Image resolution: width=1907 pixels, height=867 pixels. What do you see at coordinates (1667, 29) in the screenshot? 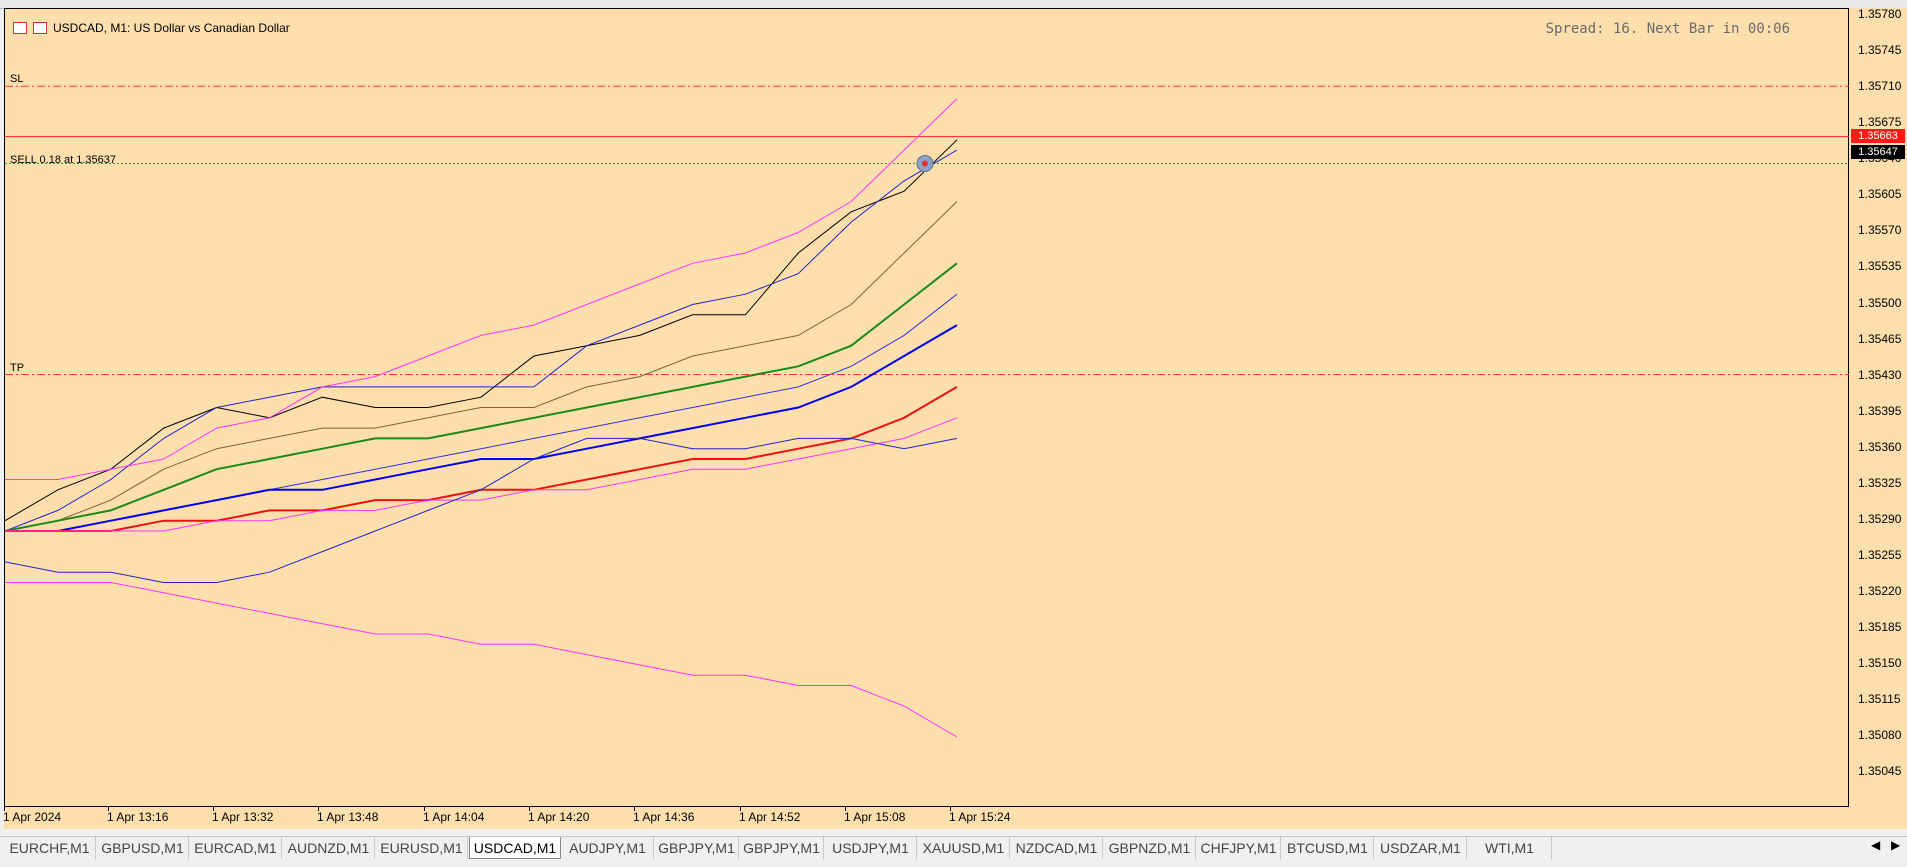
I see `spread-readout: Spread: 16. Next Bar in 00:06` at bounding box center [1667, 29].